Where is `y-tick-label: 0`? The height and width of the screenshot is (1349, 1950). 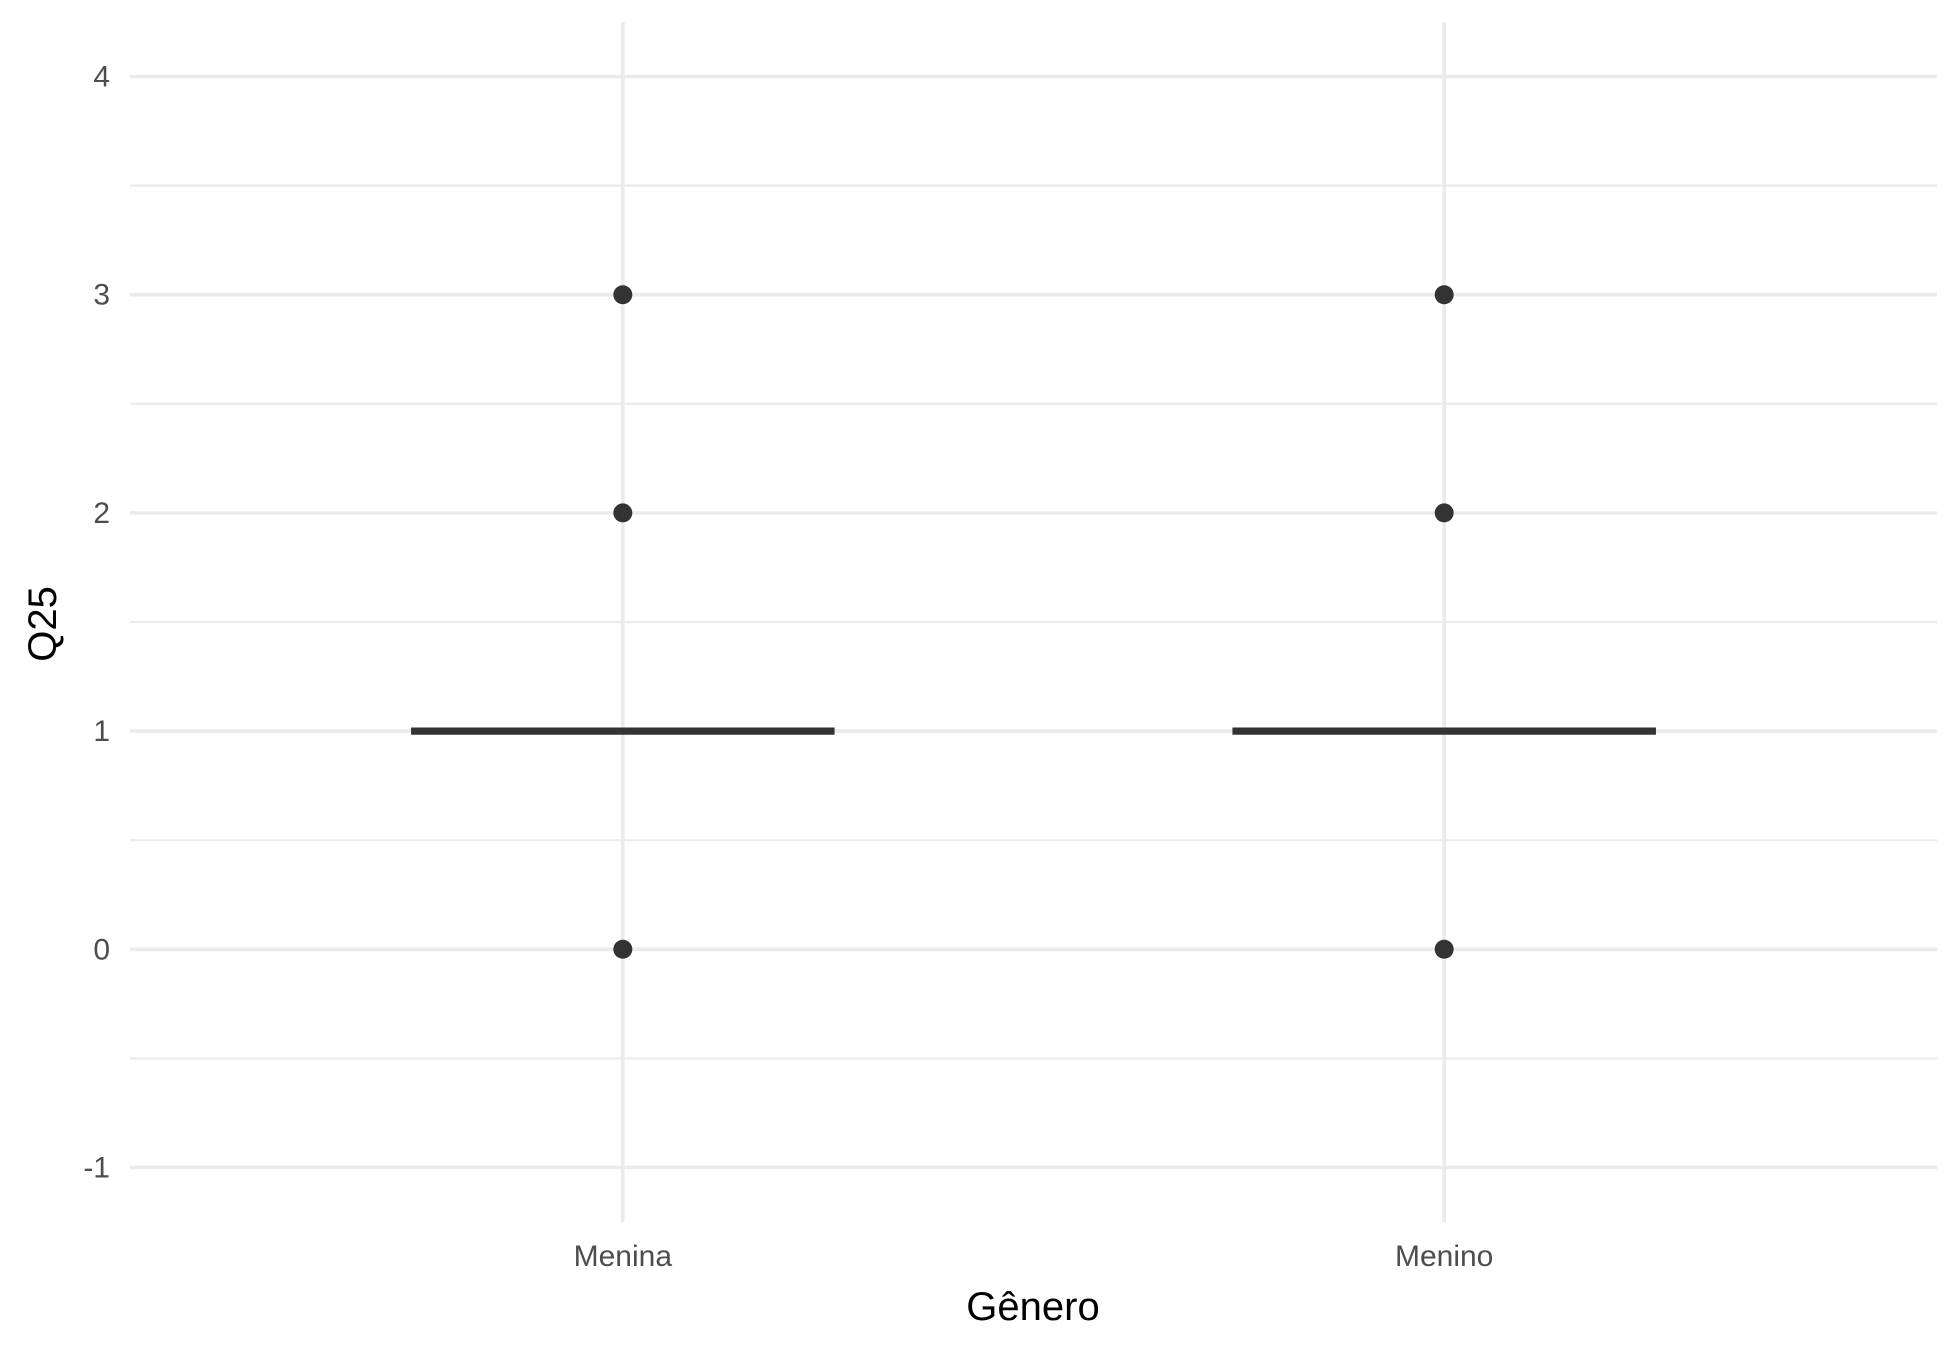
y-tick-label: 0 is located at coordinates (101, 949).